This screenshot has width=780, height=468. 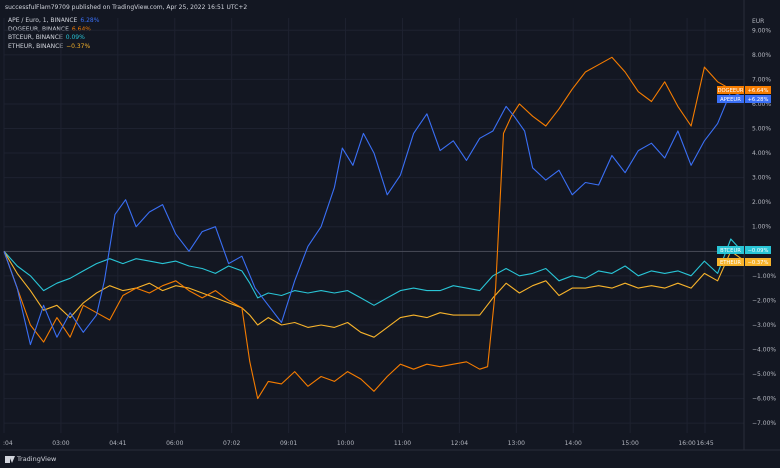 I want to click on legend-value: 6.64%, so click(x=81, y=29).